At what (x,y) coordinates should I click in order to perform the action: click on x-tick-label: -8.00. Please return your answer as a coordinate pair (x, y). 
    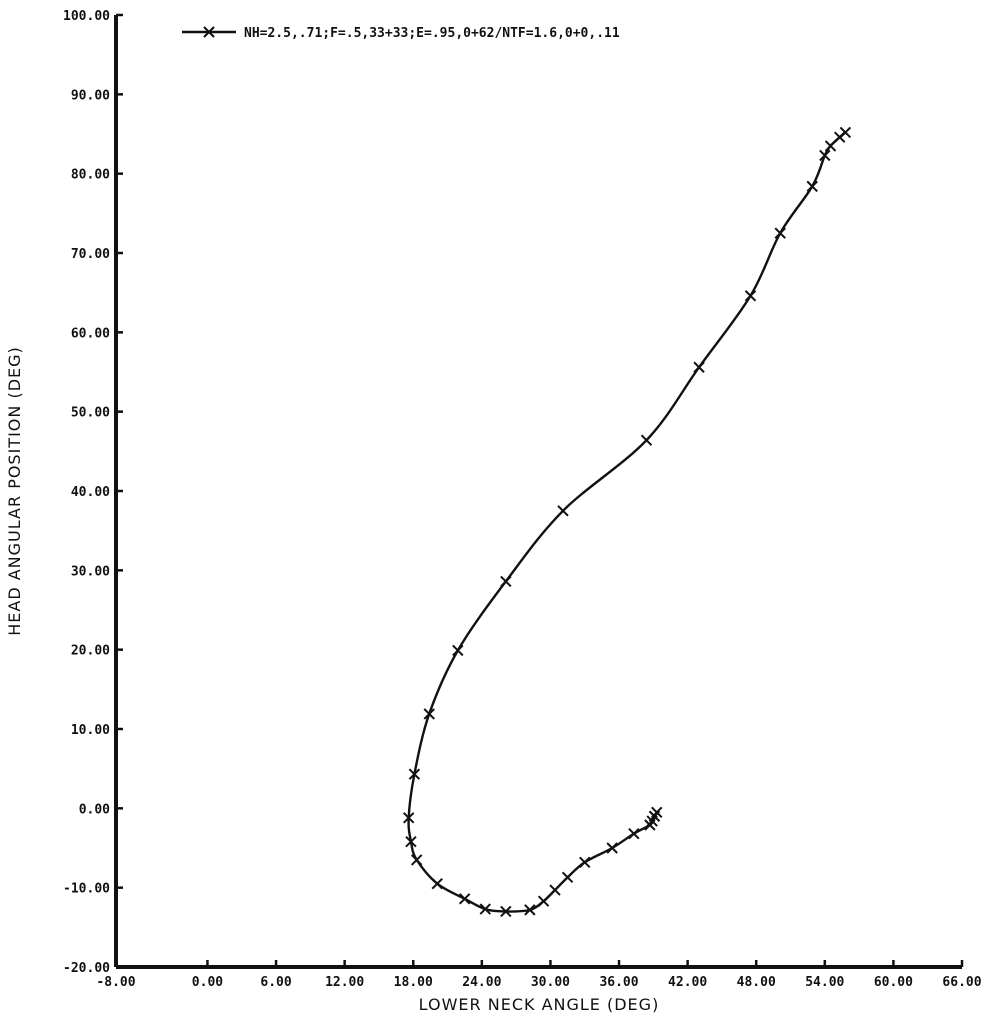
    Looking at the image, I should click on (115, 982).